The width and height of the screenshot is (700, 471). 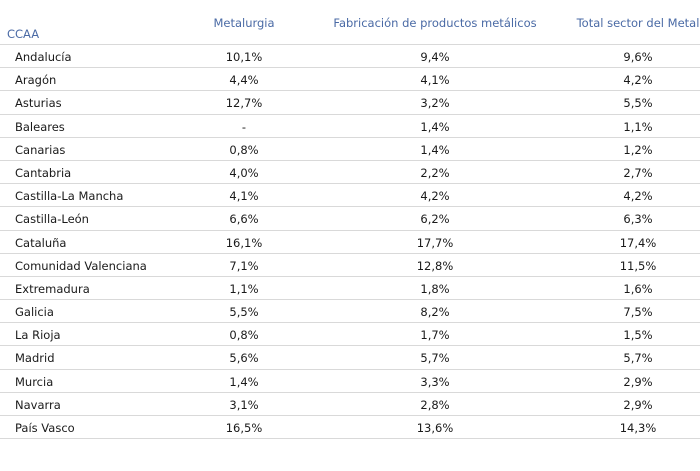 What do you see at coordinates (350, 381) in the screenshot?
I see `table-row: Murcia 1,4% 3,3% 2,9%` at bounding box center [350, 381].